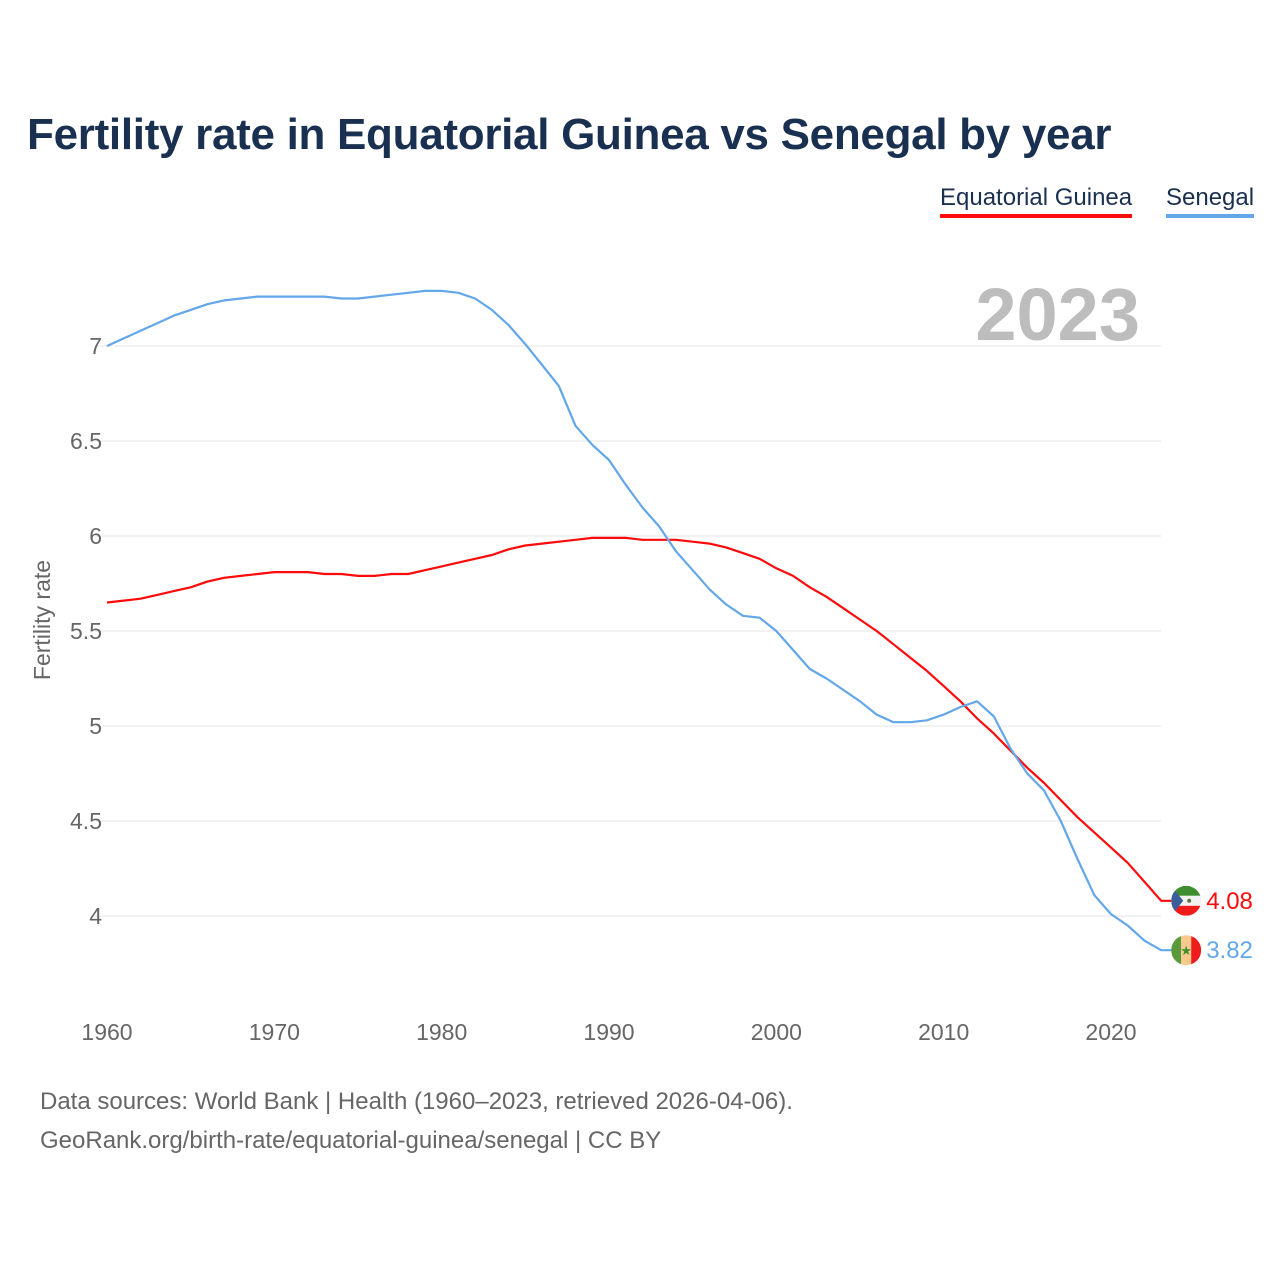 The width and height of the screenshot is (1280, 1280). Describe the element at coordinates (441, 1032) in the screenshot. I see `x-tick-label: 1980` at that location.